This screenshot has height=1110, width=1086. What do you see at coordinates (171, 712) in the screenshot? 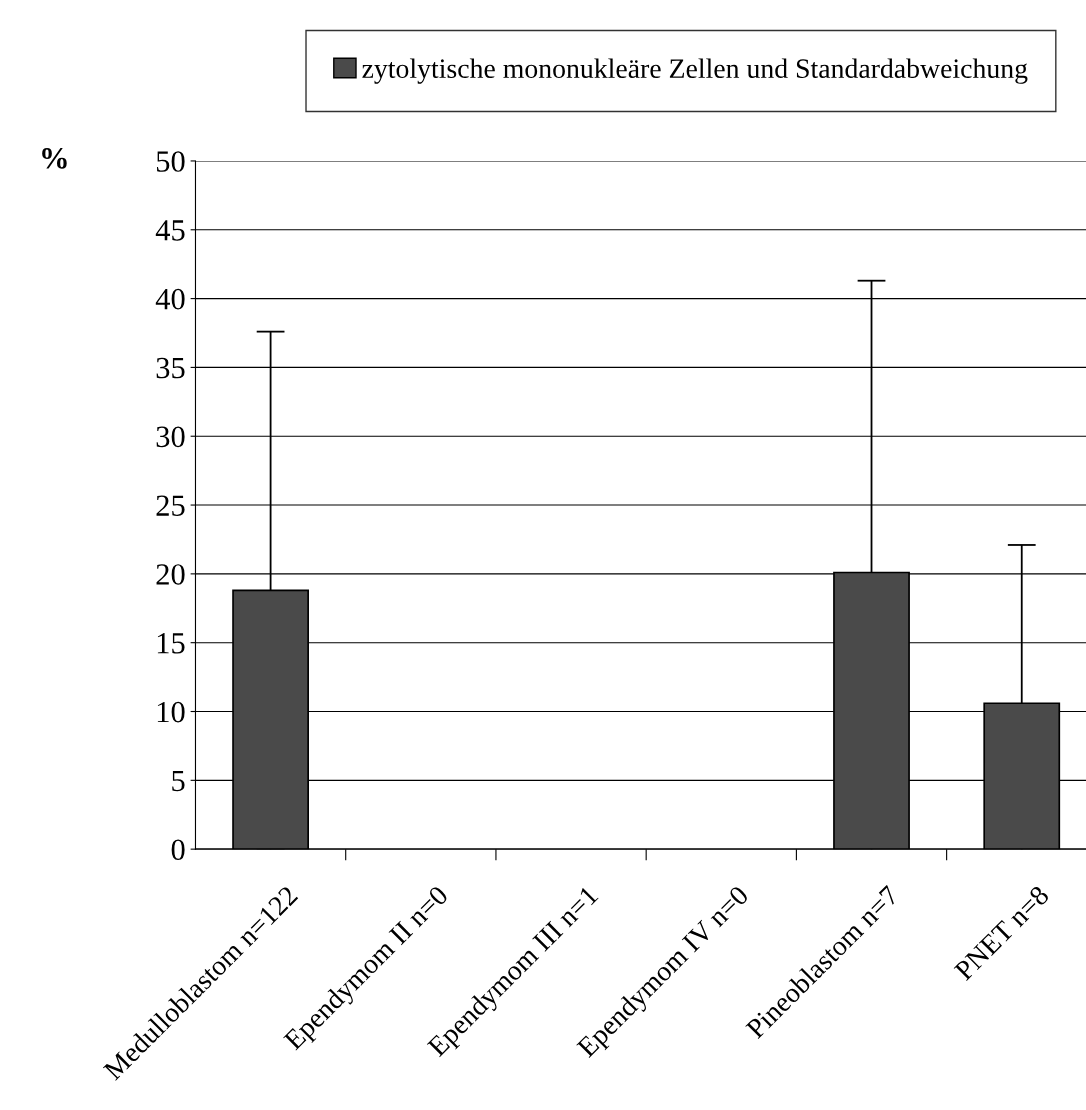
I see `y-tick-label: 10` at bounding box center [171, 712].